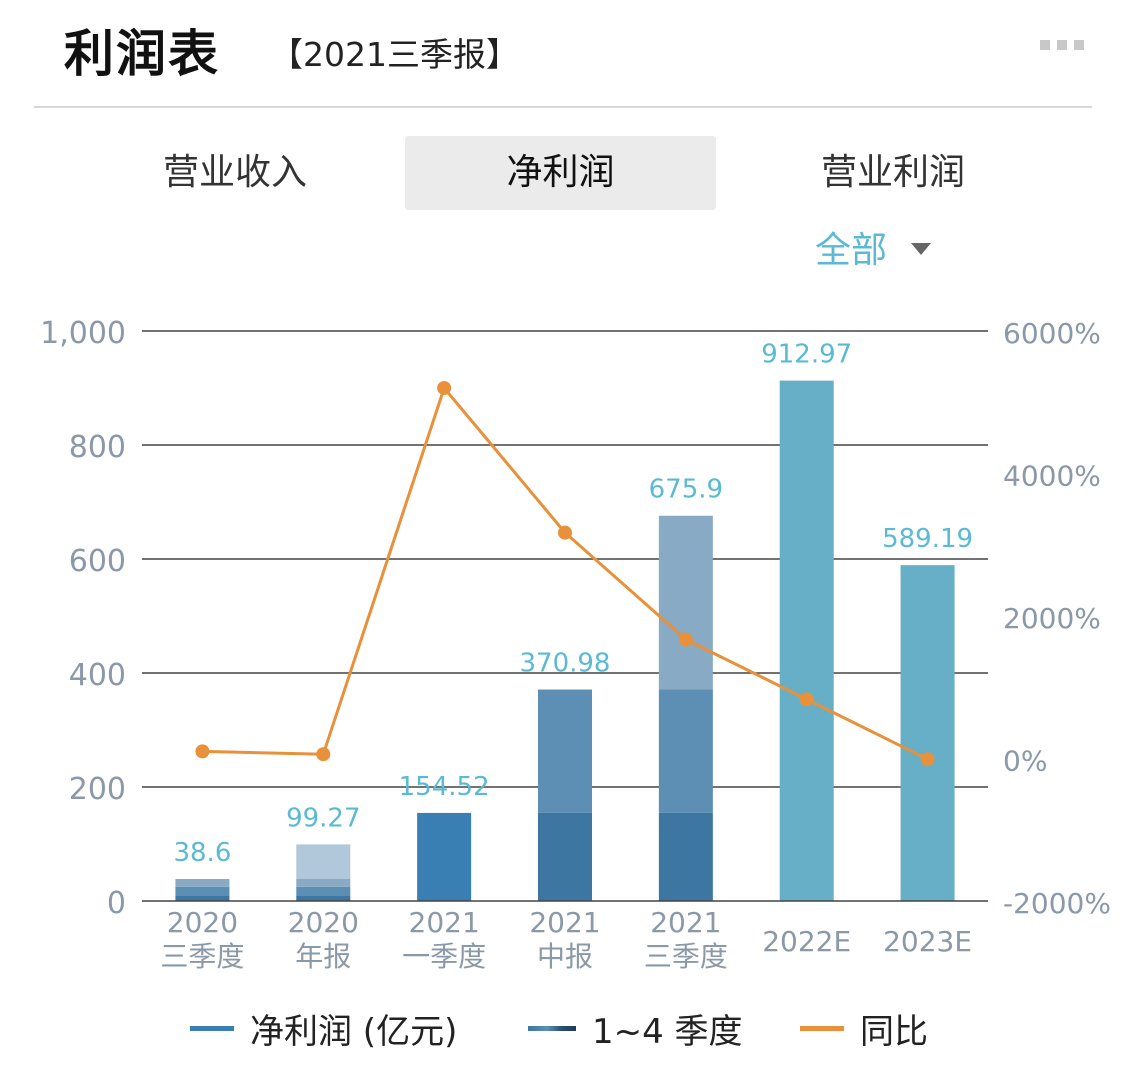 The height and width of the screenshot is (1080, 1126). Describe the element at coordinates (323, 956) in the screenshot. I see `x-tick-label: 年报` at that location.